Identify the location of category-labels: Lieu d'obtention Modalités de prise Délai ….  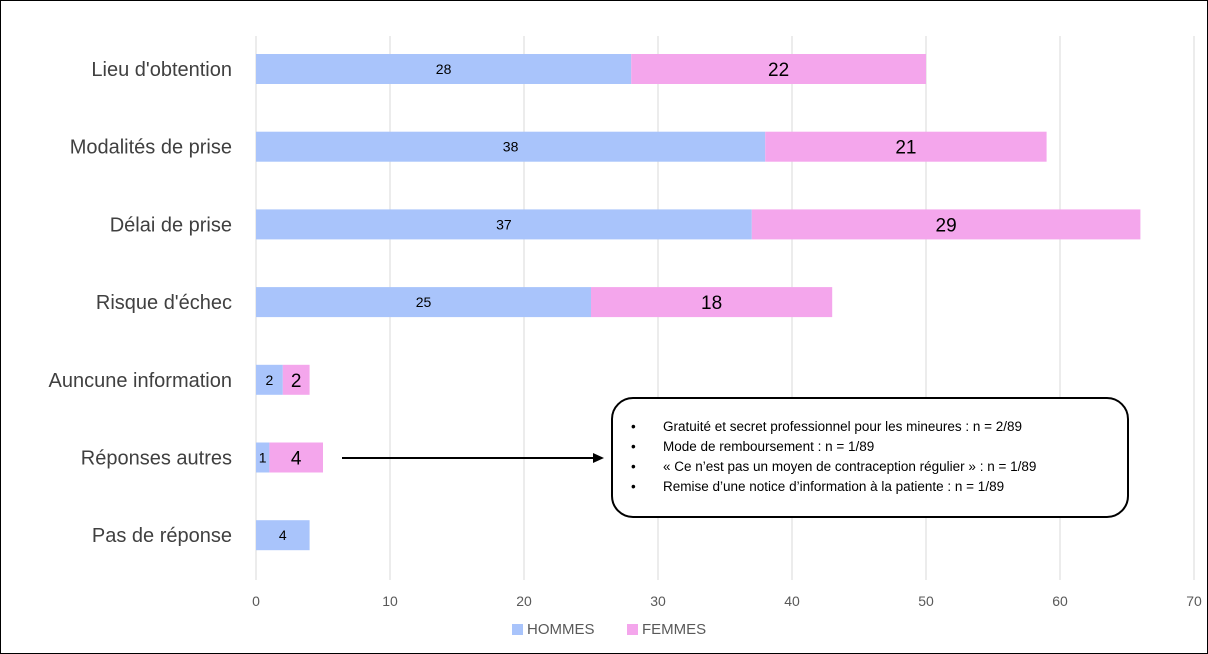
(140, 303).